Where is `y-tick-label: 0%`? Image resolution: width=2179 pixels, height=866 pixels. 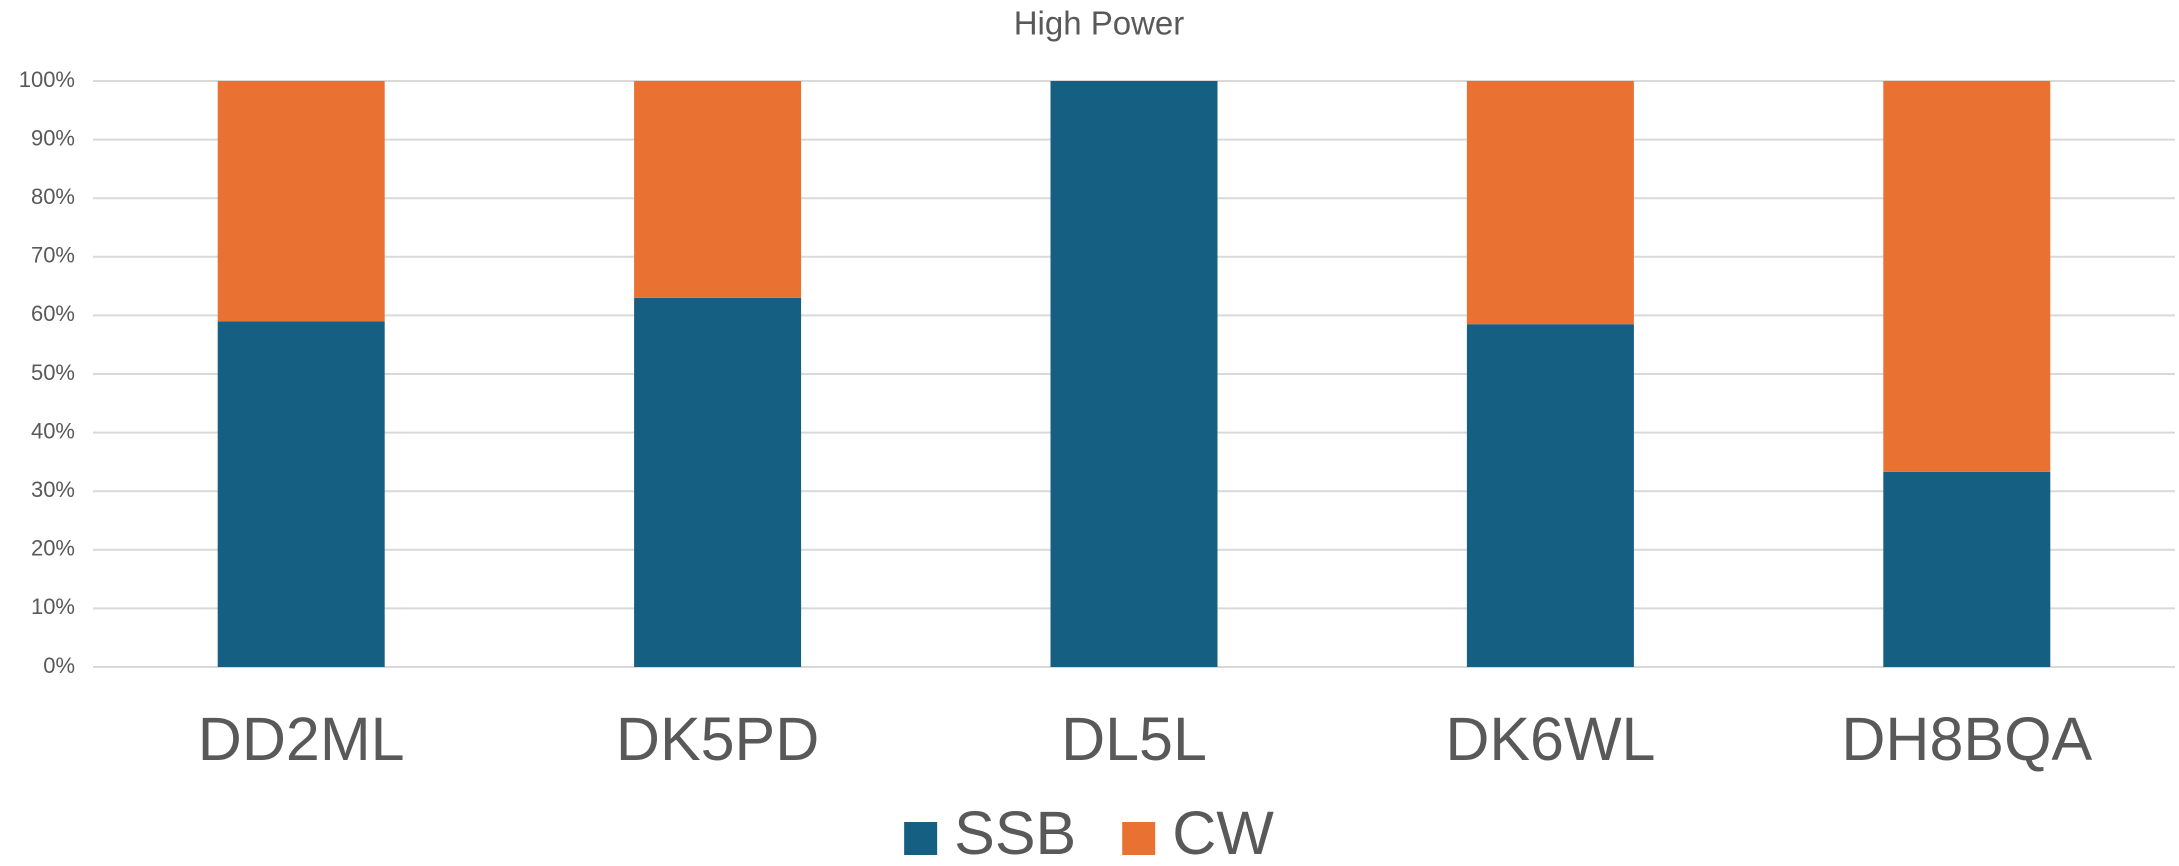
y-tick-label: 0% is located at coordinates (59, 665).